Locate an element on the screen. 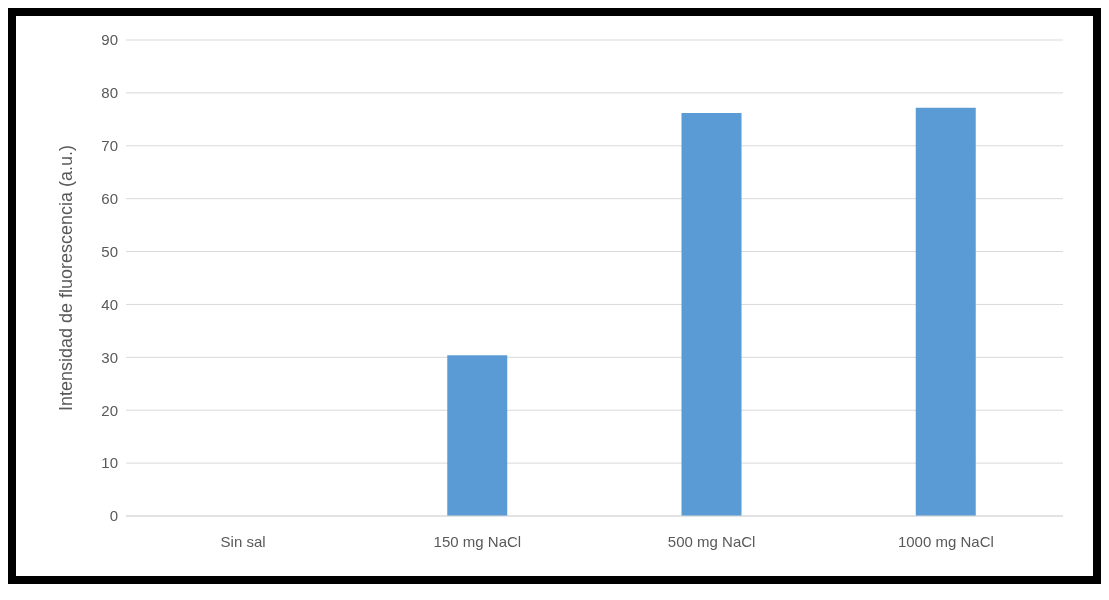 The height and width of the screenshot is (600, 1109). y-tick-label: 20 is located at coordinates (109, 410).